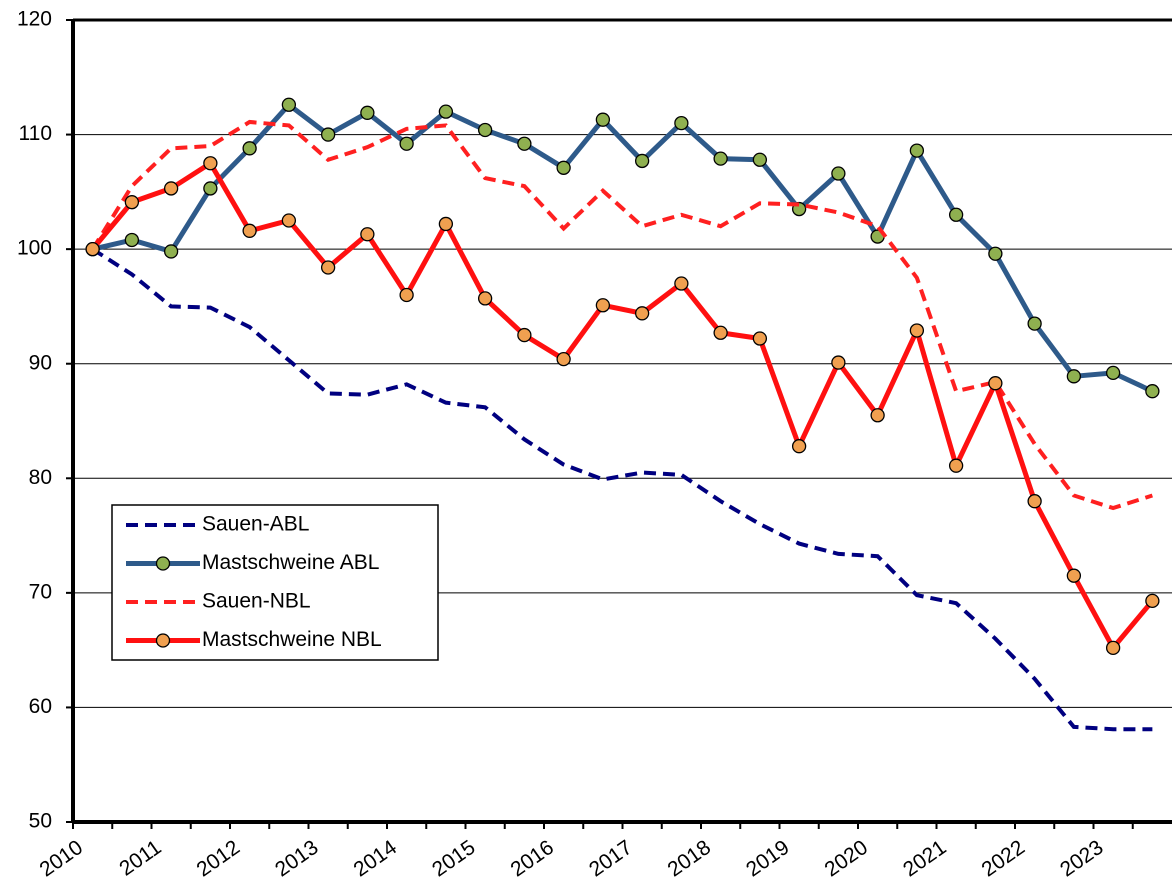 This screenshot has height=885, width=1172. What do you see at coordinates (610, 859) in the screenshot?
I see `x-tick-label: 2017` at bounding box center [610, 859].